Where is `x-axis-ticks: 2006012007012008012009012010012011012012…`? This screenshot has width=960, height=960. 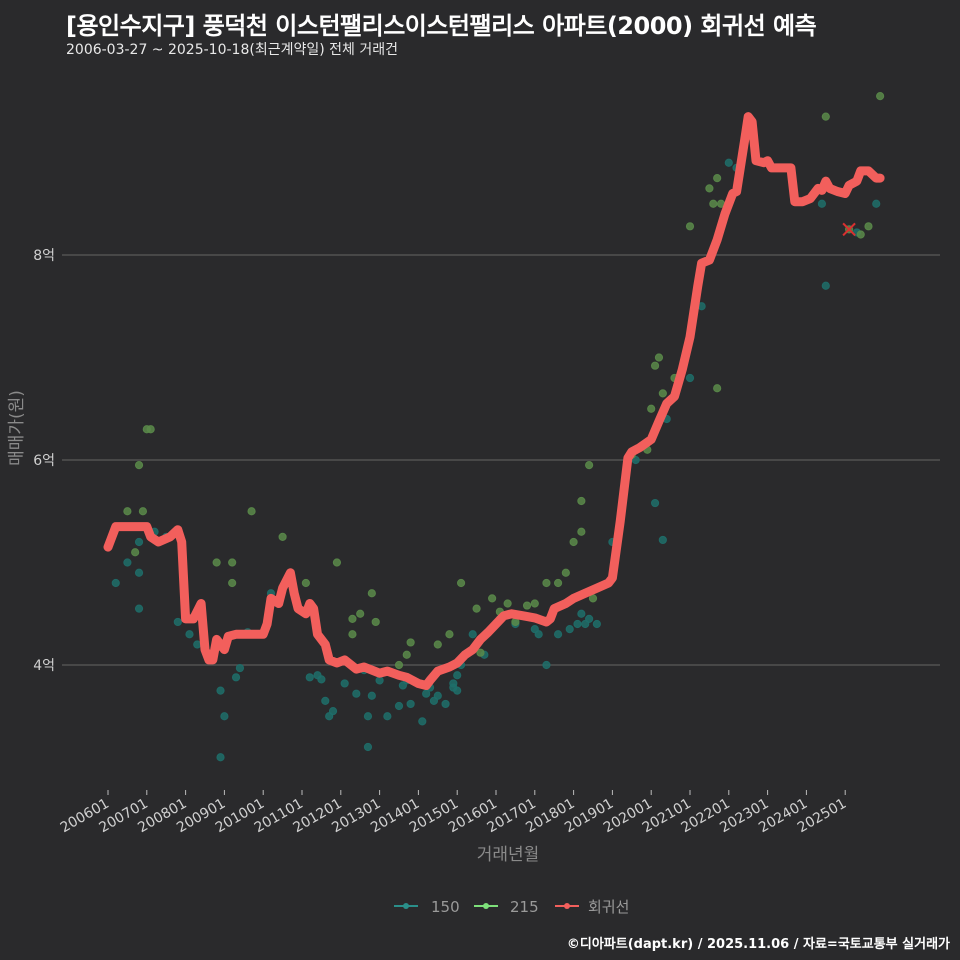 x-axis-ticks: 2006012007012008012009012010012011012012… is located at coordinates (453, 813).